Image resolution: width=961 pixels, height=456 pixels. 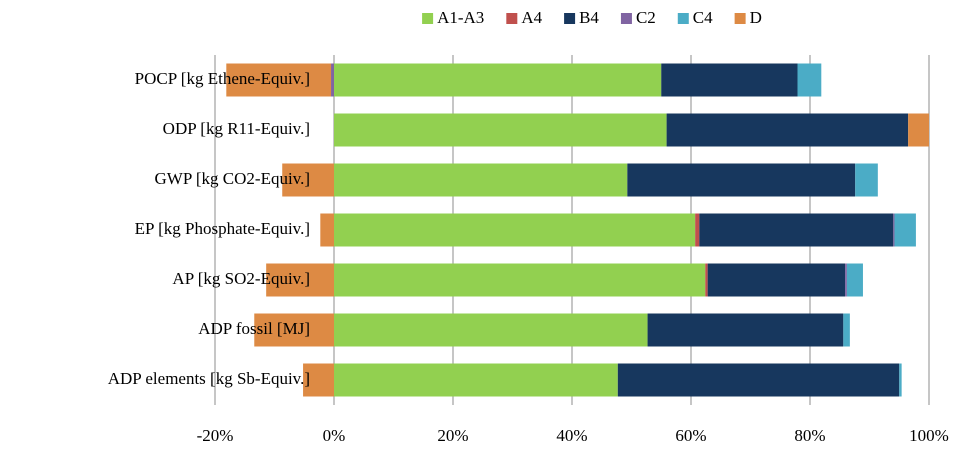 What do you see at coordinates (460, 17) in the screenshot?
I see `legend-label: A1-A3` at bounding box center [460, 17].